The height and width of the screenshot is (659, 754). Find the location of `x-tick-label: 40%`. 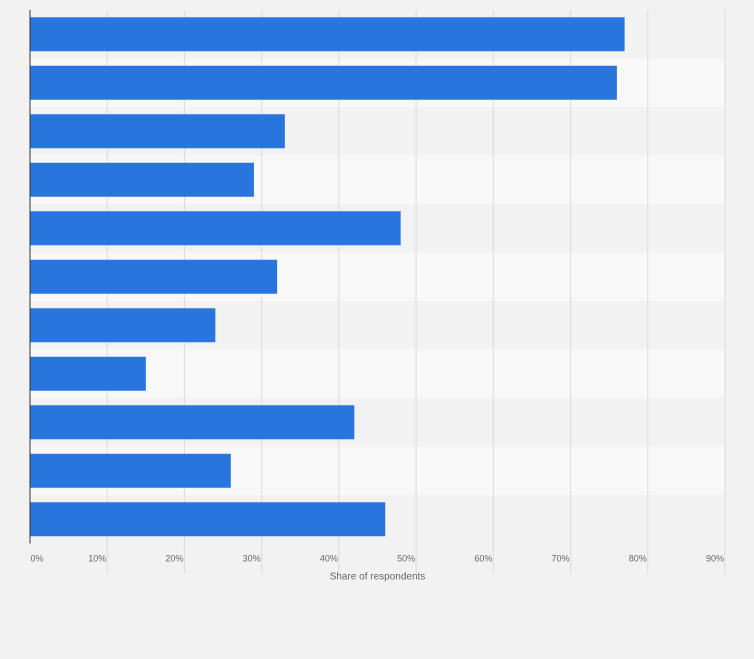

x-tick-label: 40% is located at coordinates (329, 559).